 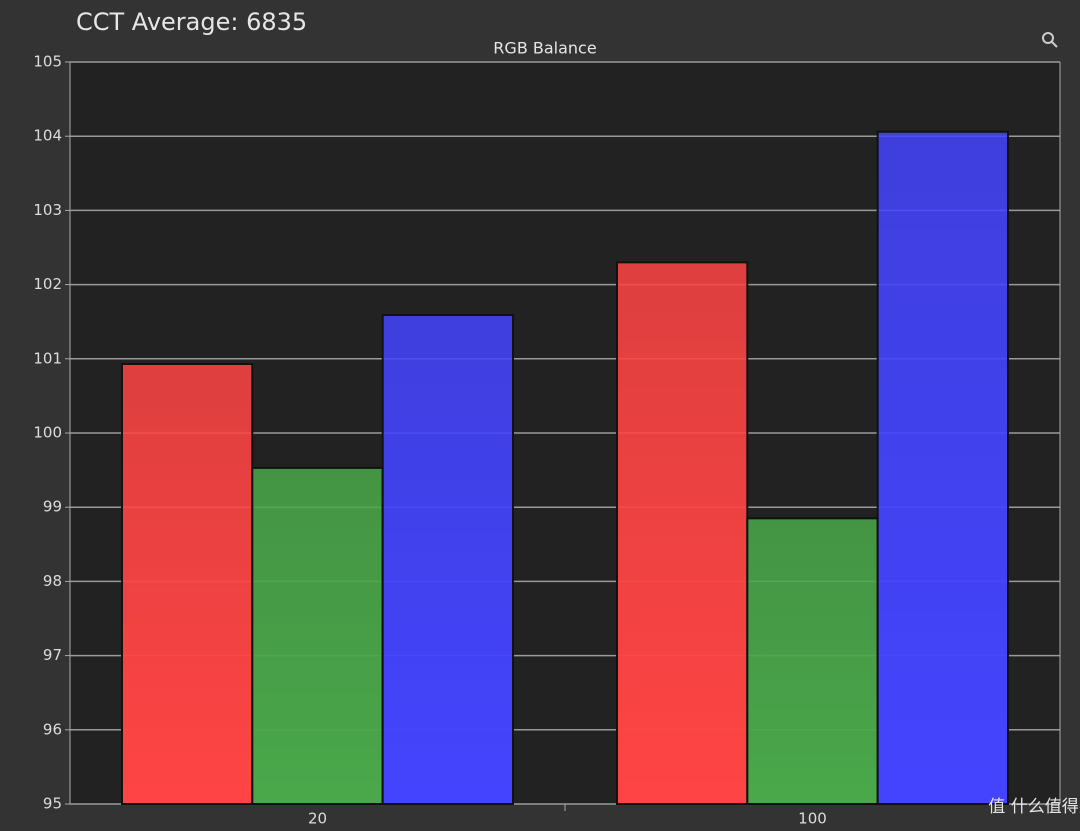 What do you see at coordinates (52, 581) in the screenshot?
I see `y-tick-label: 98` at bounding box center [52, 581].